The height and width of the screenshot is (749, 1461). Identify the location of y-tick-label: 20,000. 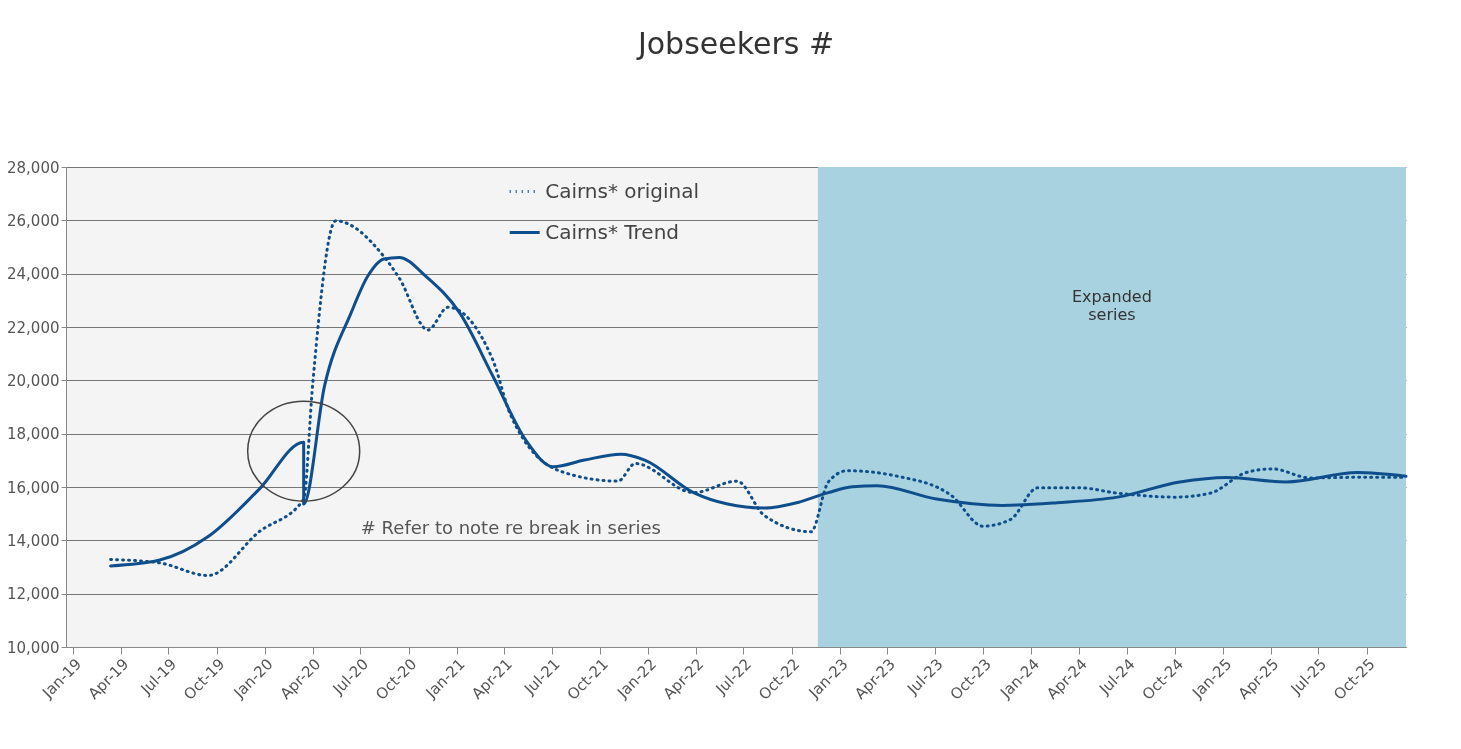
(33, 380).